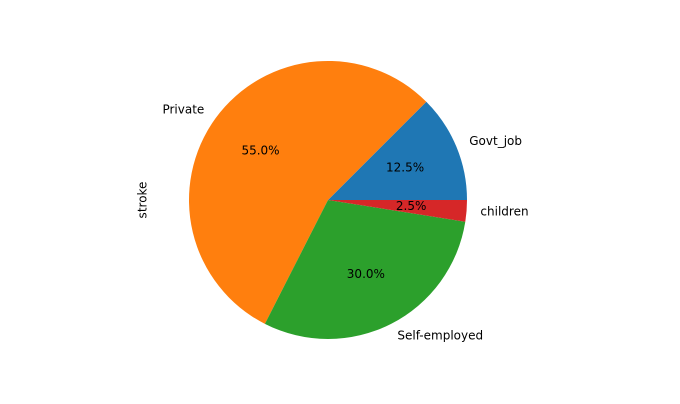 Image resolution: width=680 pixels, height=404 pixels. What do you see at coordinates (440, 336) in the screenshot?
I see `slice-label: Self-employed` at bounding box center [440, 336].